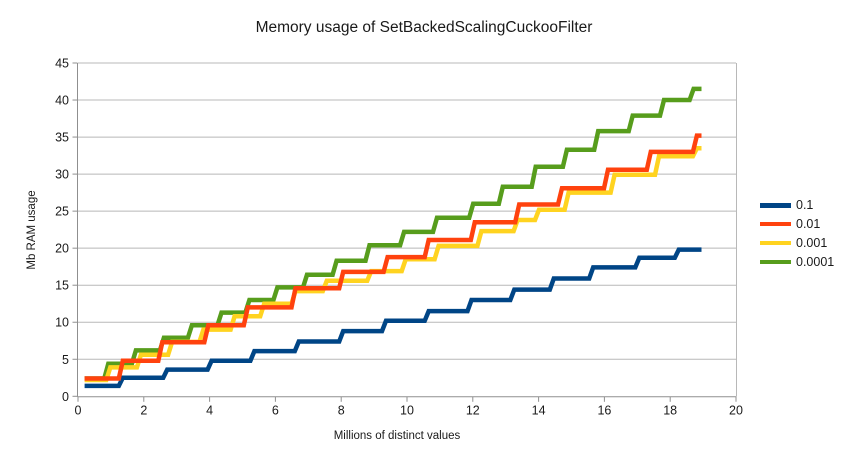 The height and width of the screenshot is (468, 848). I want to click on legend-label: 0.0001, so click(815, 261).